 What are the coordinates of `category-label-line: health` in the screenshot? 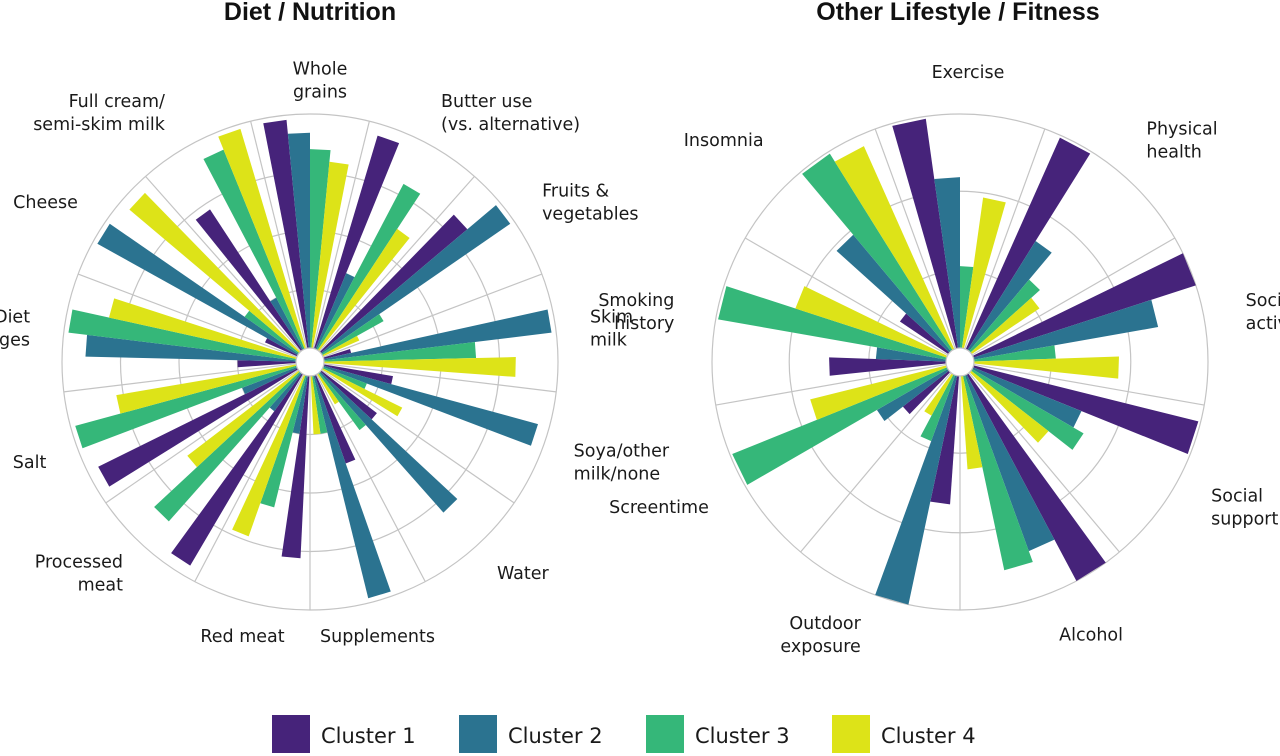 It's located at (1173, 152).